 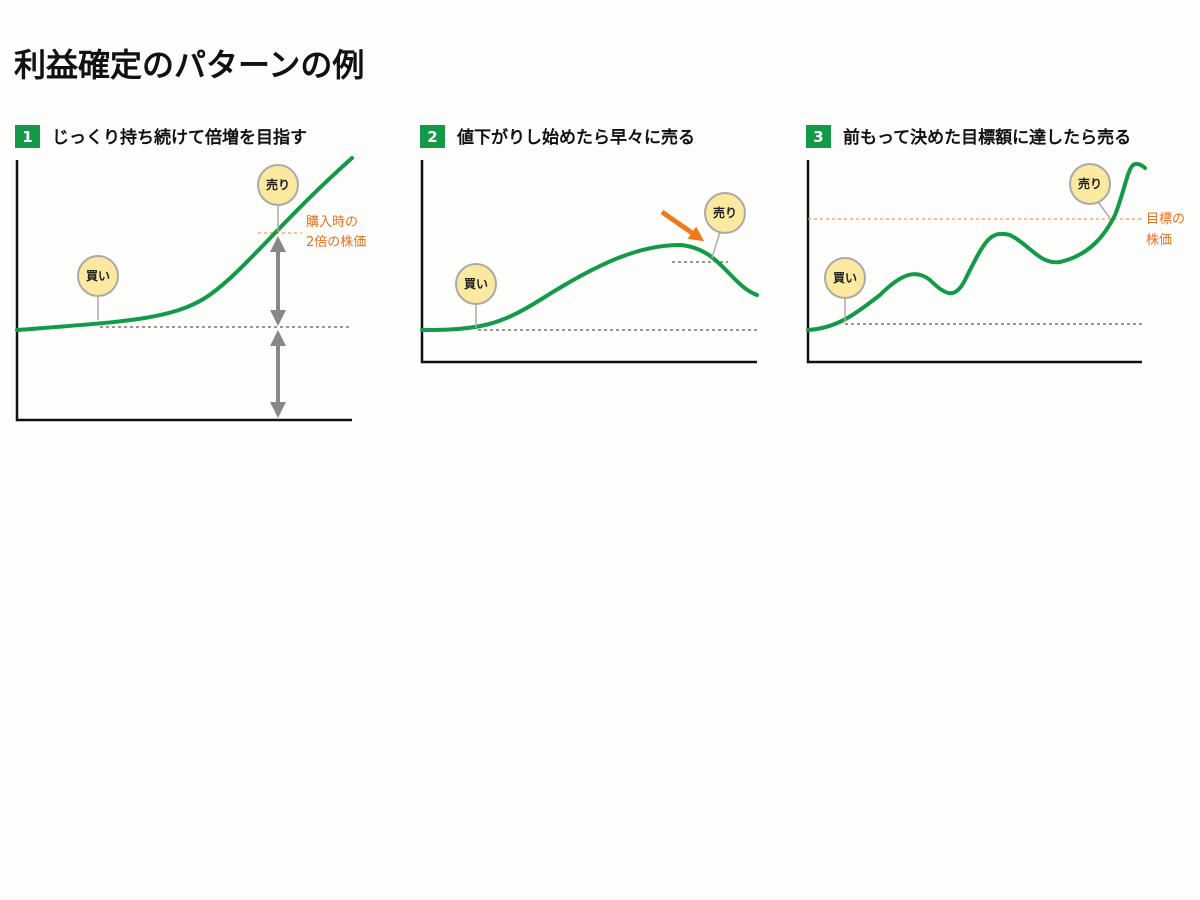 What do you see at coordinates (575, 137) in the screenshot?
I see `panel-title: 値下がりし始めたら早々に売る` at bounding box center [575, 137].